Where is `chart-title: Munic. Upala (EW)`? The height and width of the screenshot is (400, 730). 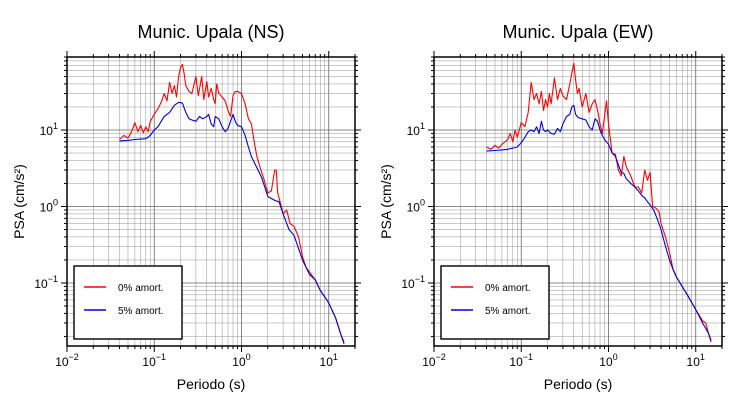
chart-title: Munic. Upala (EW) is located at coordinates (577, 32).